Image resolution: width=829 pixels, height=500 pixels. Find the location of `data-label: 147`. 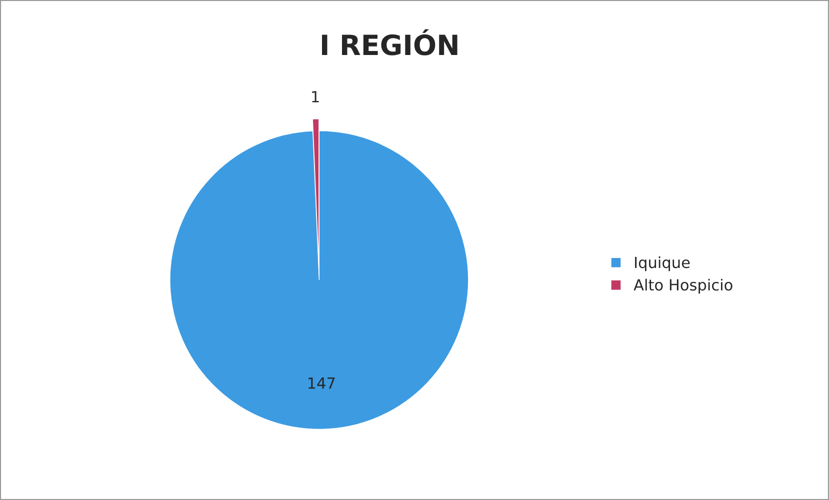

data-label: 147 is located at coordinates (321, 383).